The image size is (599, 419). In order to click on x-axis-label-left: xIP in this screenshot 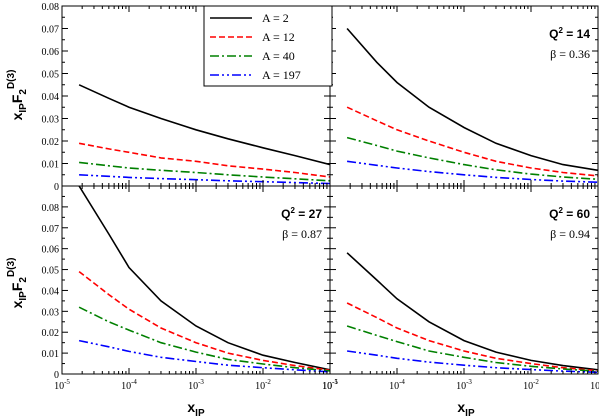, I will do `click(196, 409)`.